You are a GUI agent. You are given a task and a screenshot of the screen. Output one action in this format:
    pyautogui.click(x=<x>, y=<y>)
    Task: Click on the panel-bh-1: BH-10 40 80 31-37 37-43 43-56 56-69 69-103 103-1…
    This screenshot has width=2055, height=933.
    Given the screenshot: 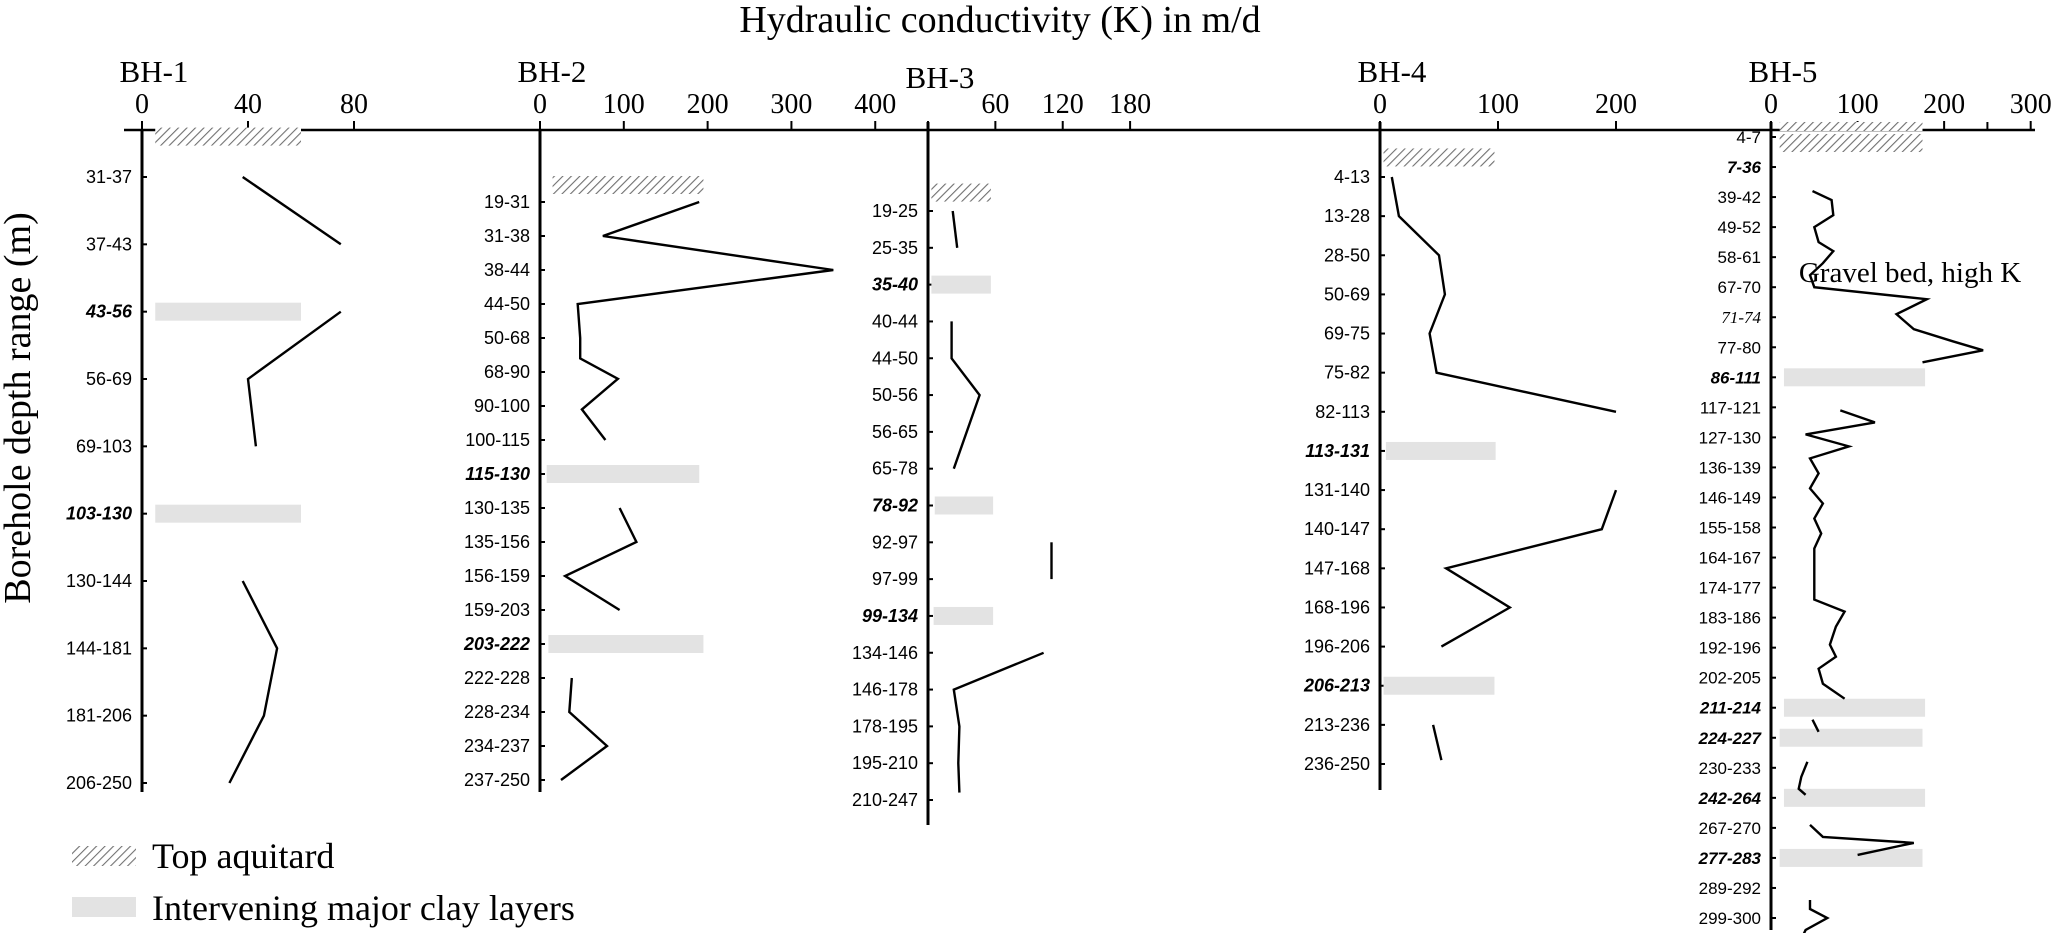 What is the action you would take?
    pyautogui.click(x=217, y=423)
    